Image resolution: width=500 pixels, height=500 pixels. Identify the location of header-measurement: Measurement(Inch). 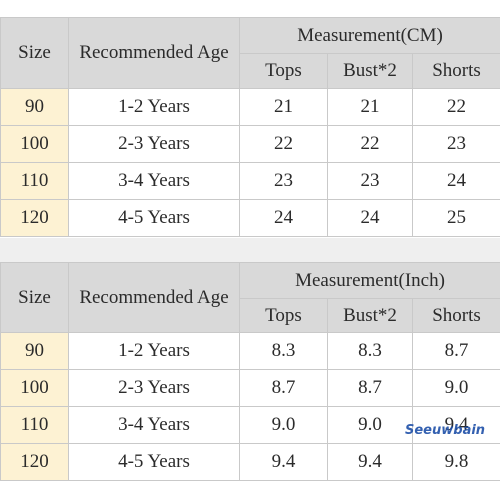
(369, 280).